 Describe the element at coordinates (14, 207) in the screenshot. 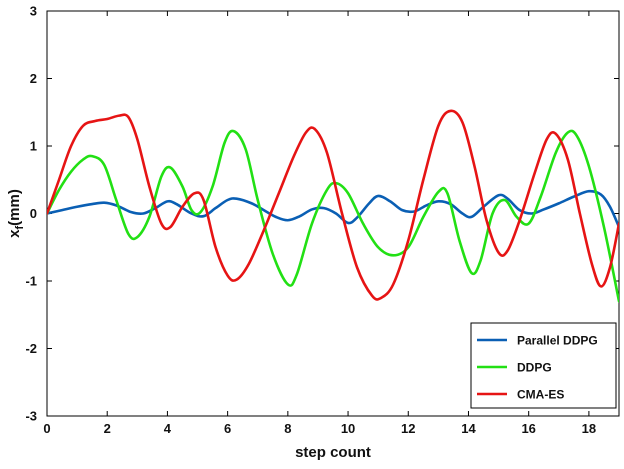

I see `y-axis-label-unit: (mm)` at that location.